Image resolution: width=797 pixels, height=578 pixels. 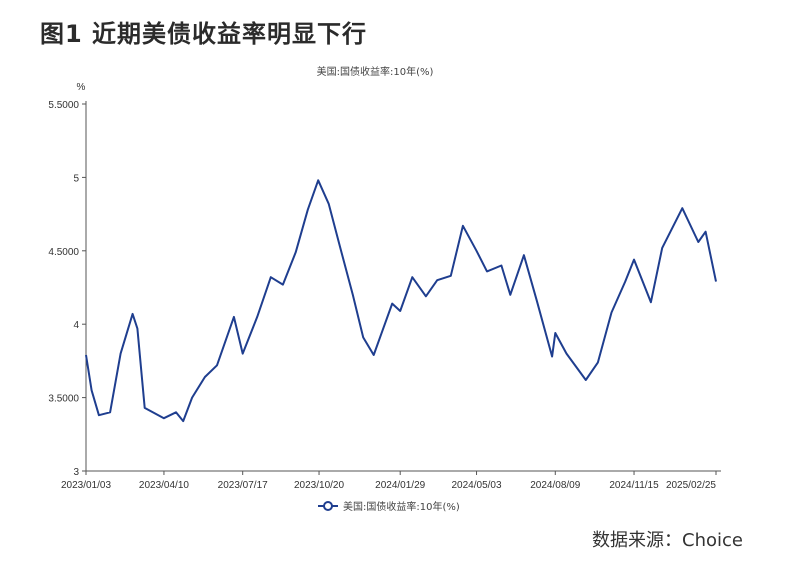 I want to click on x-tick-label: 2023/01/03, so click(x=86, y=485).